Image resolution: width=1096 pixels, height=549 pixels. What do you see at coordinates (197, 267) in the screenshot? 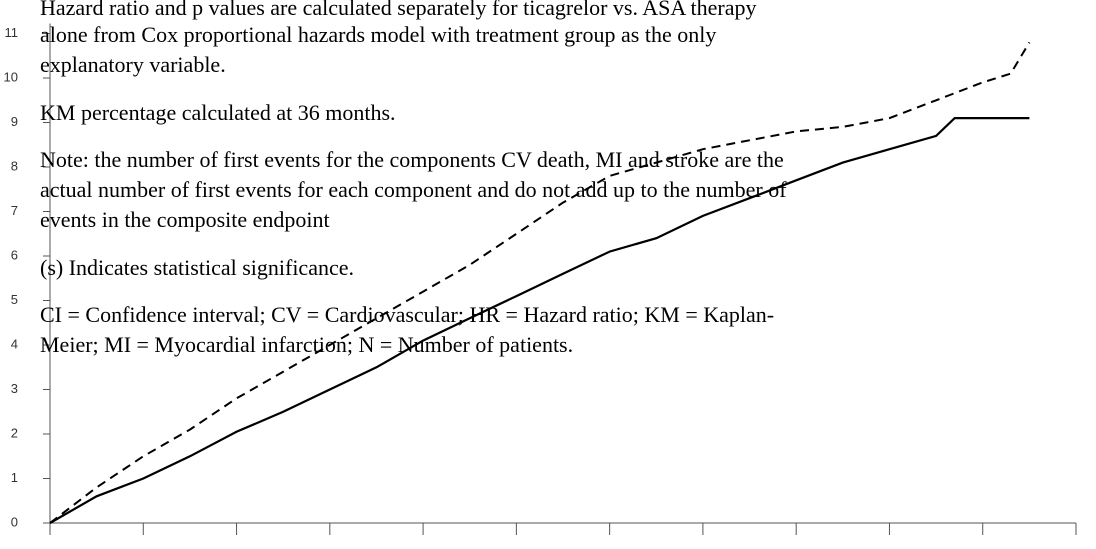
I see `note-line: (s) Indicates statistical significance.` at bounding box center [197, 267].